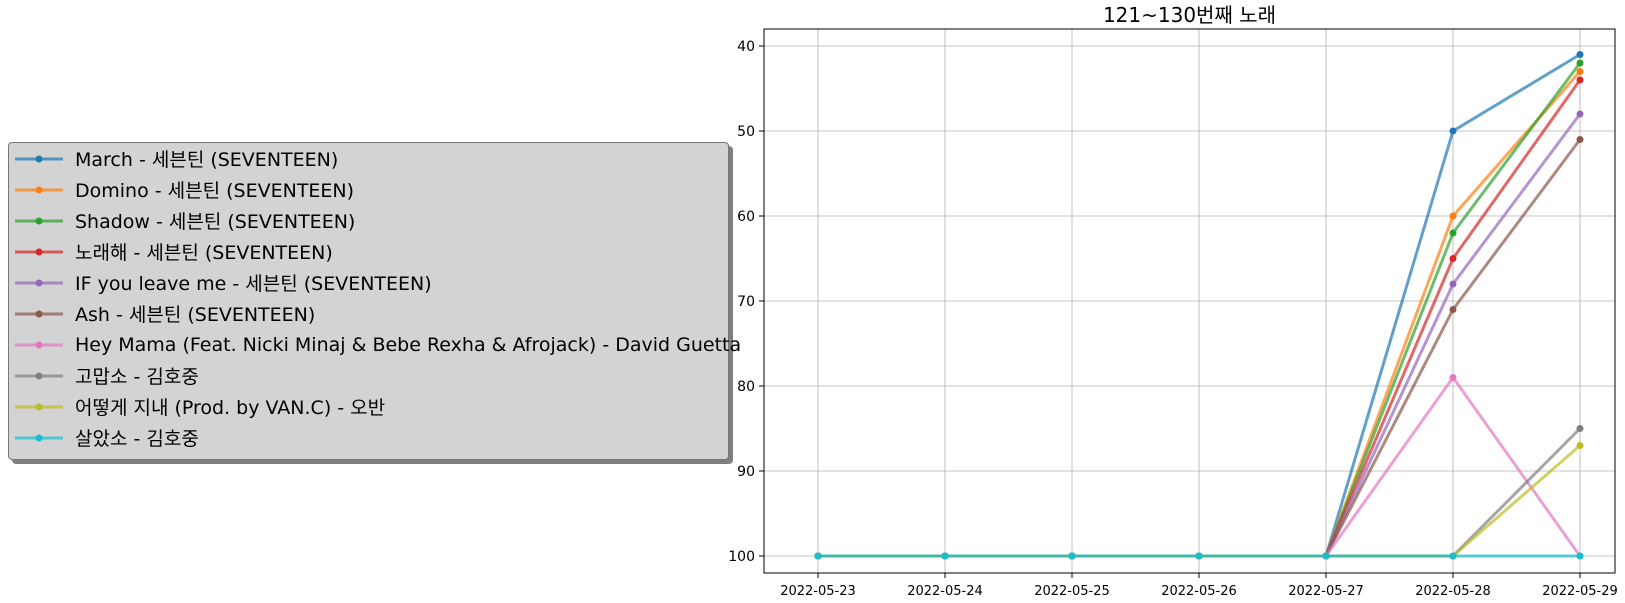 The height and width of the screenshot is (603, 1625). Describe the element at coordinates (230, 408) in the screenshot. I see `legend-label: 어떻게 지내 (Prod. by VAN.C) - 오반` at that location.